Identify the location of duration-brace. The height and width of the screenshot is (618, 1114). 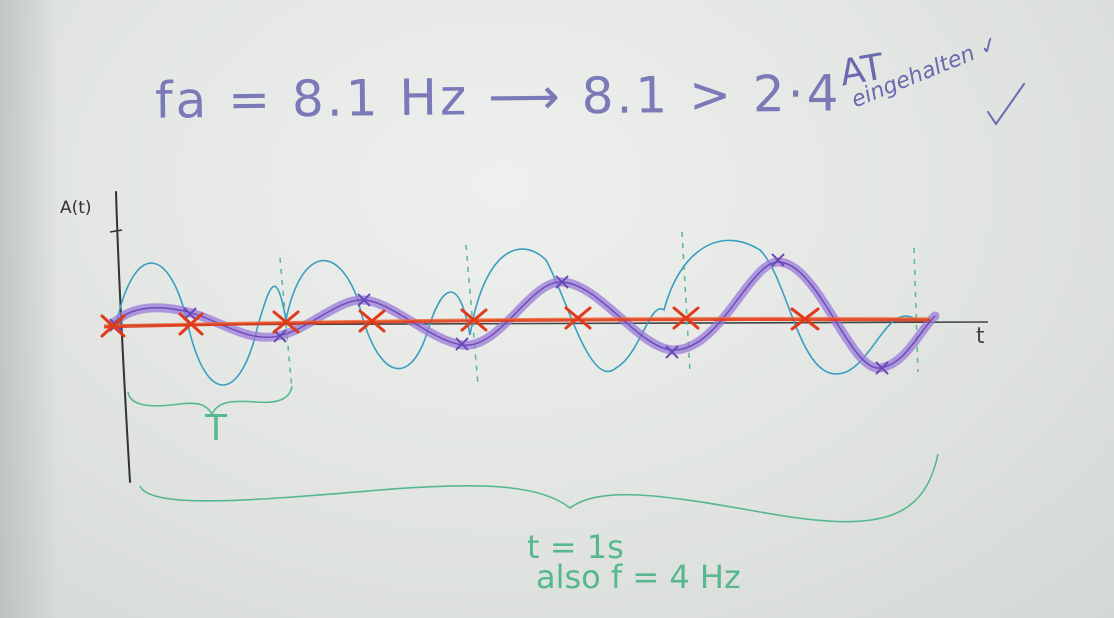
(539, 488).